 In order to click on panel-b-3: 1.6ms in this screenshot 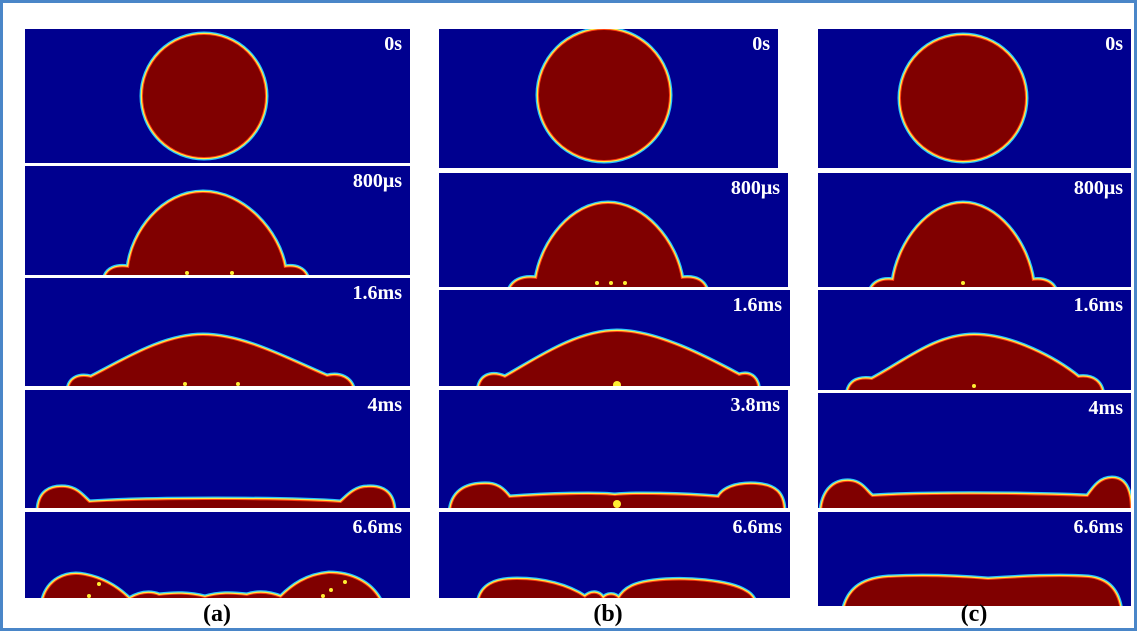, I will do `click(614, 338)`.